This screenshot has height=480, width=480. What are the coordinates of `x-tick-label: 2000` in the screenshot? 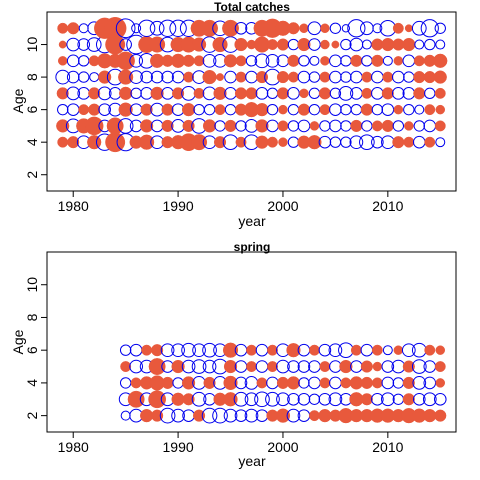 It's located at (282, 206).